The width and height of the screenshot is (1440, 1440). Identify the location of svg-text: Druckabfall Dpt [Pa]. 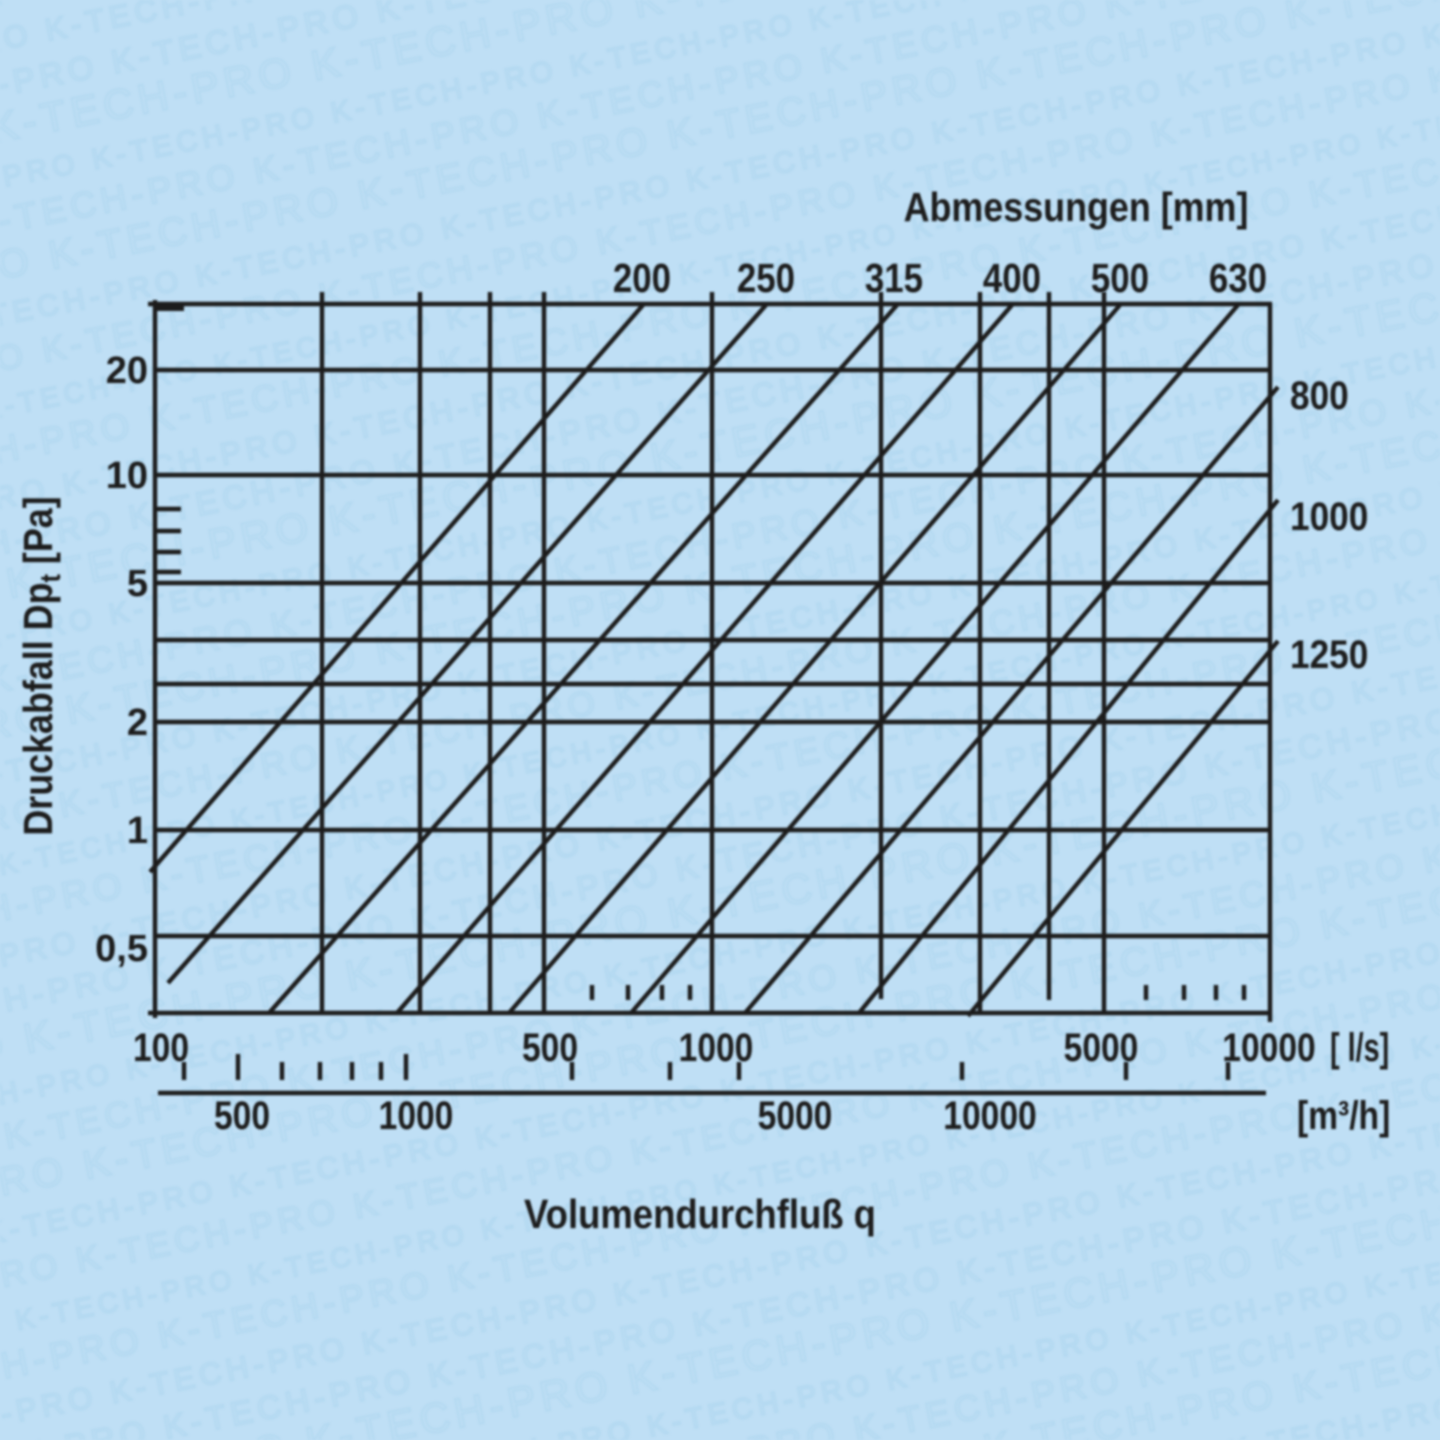
(41, 665).